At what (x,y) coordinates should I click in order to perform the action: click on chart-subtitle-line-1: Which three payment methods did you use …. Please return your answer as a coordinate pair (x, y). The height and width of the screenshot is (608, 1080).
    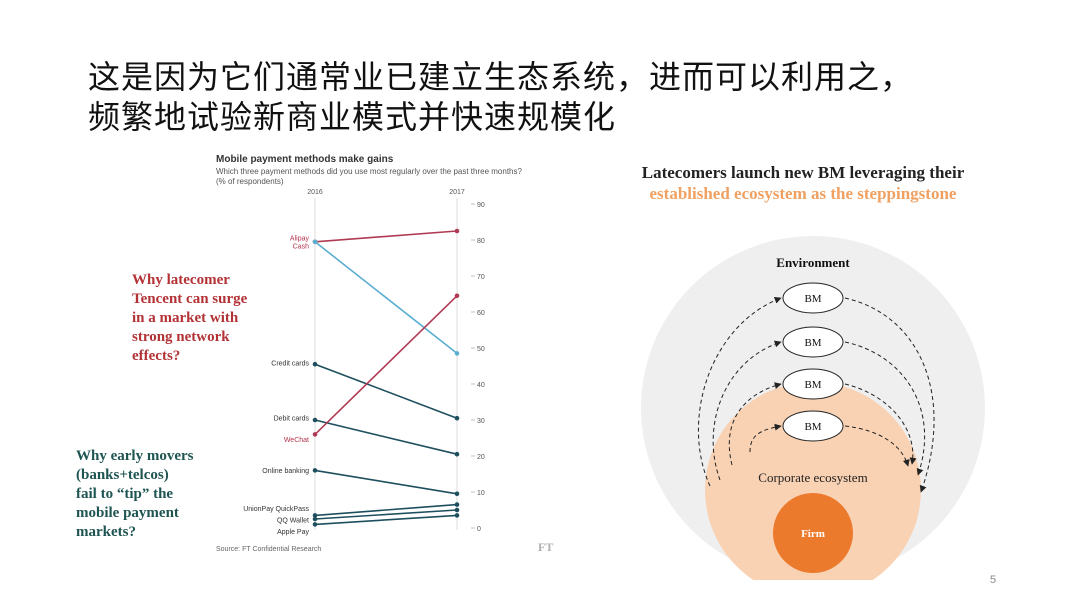
    Looking at the image, I should click on (369, 171).